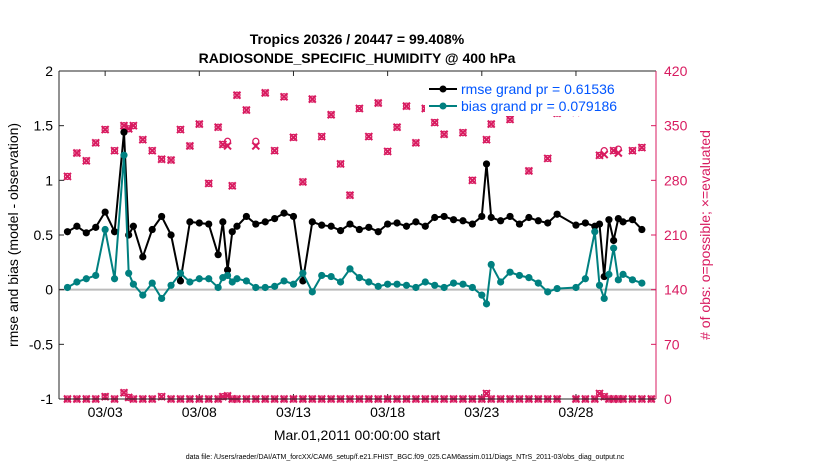  What do you see at coordinates (49, 180) in the screenshot?
I see `y-left-tick-label: 1` at bounding box center [49, 180].